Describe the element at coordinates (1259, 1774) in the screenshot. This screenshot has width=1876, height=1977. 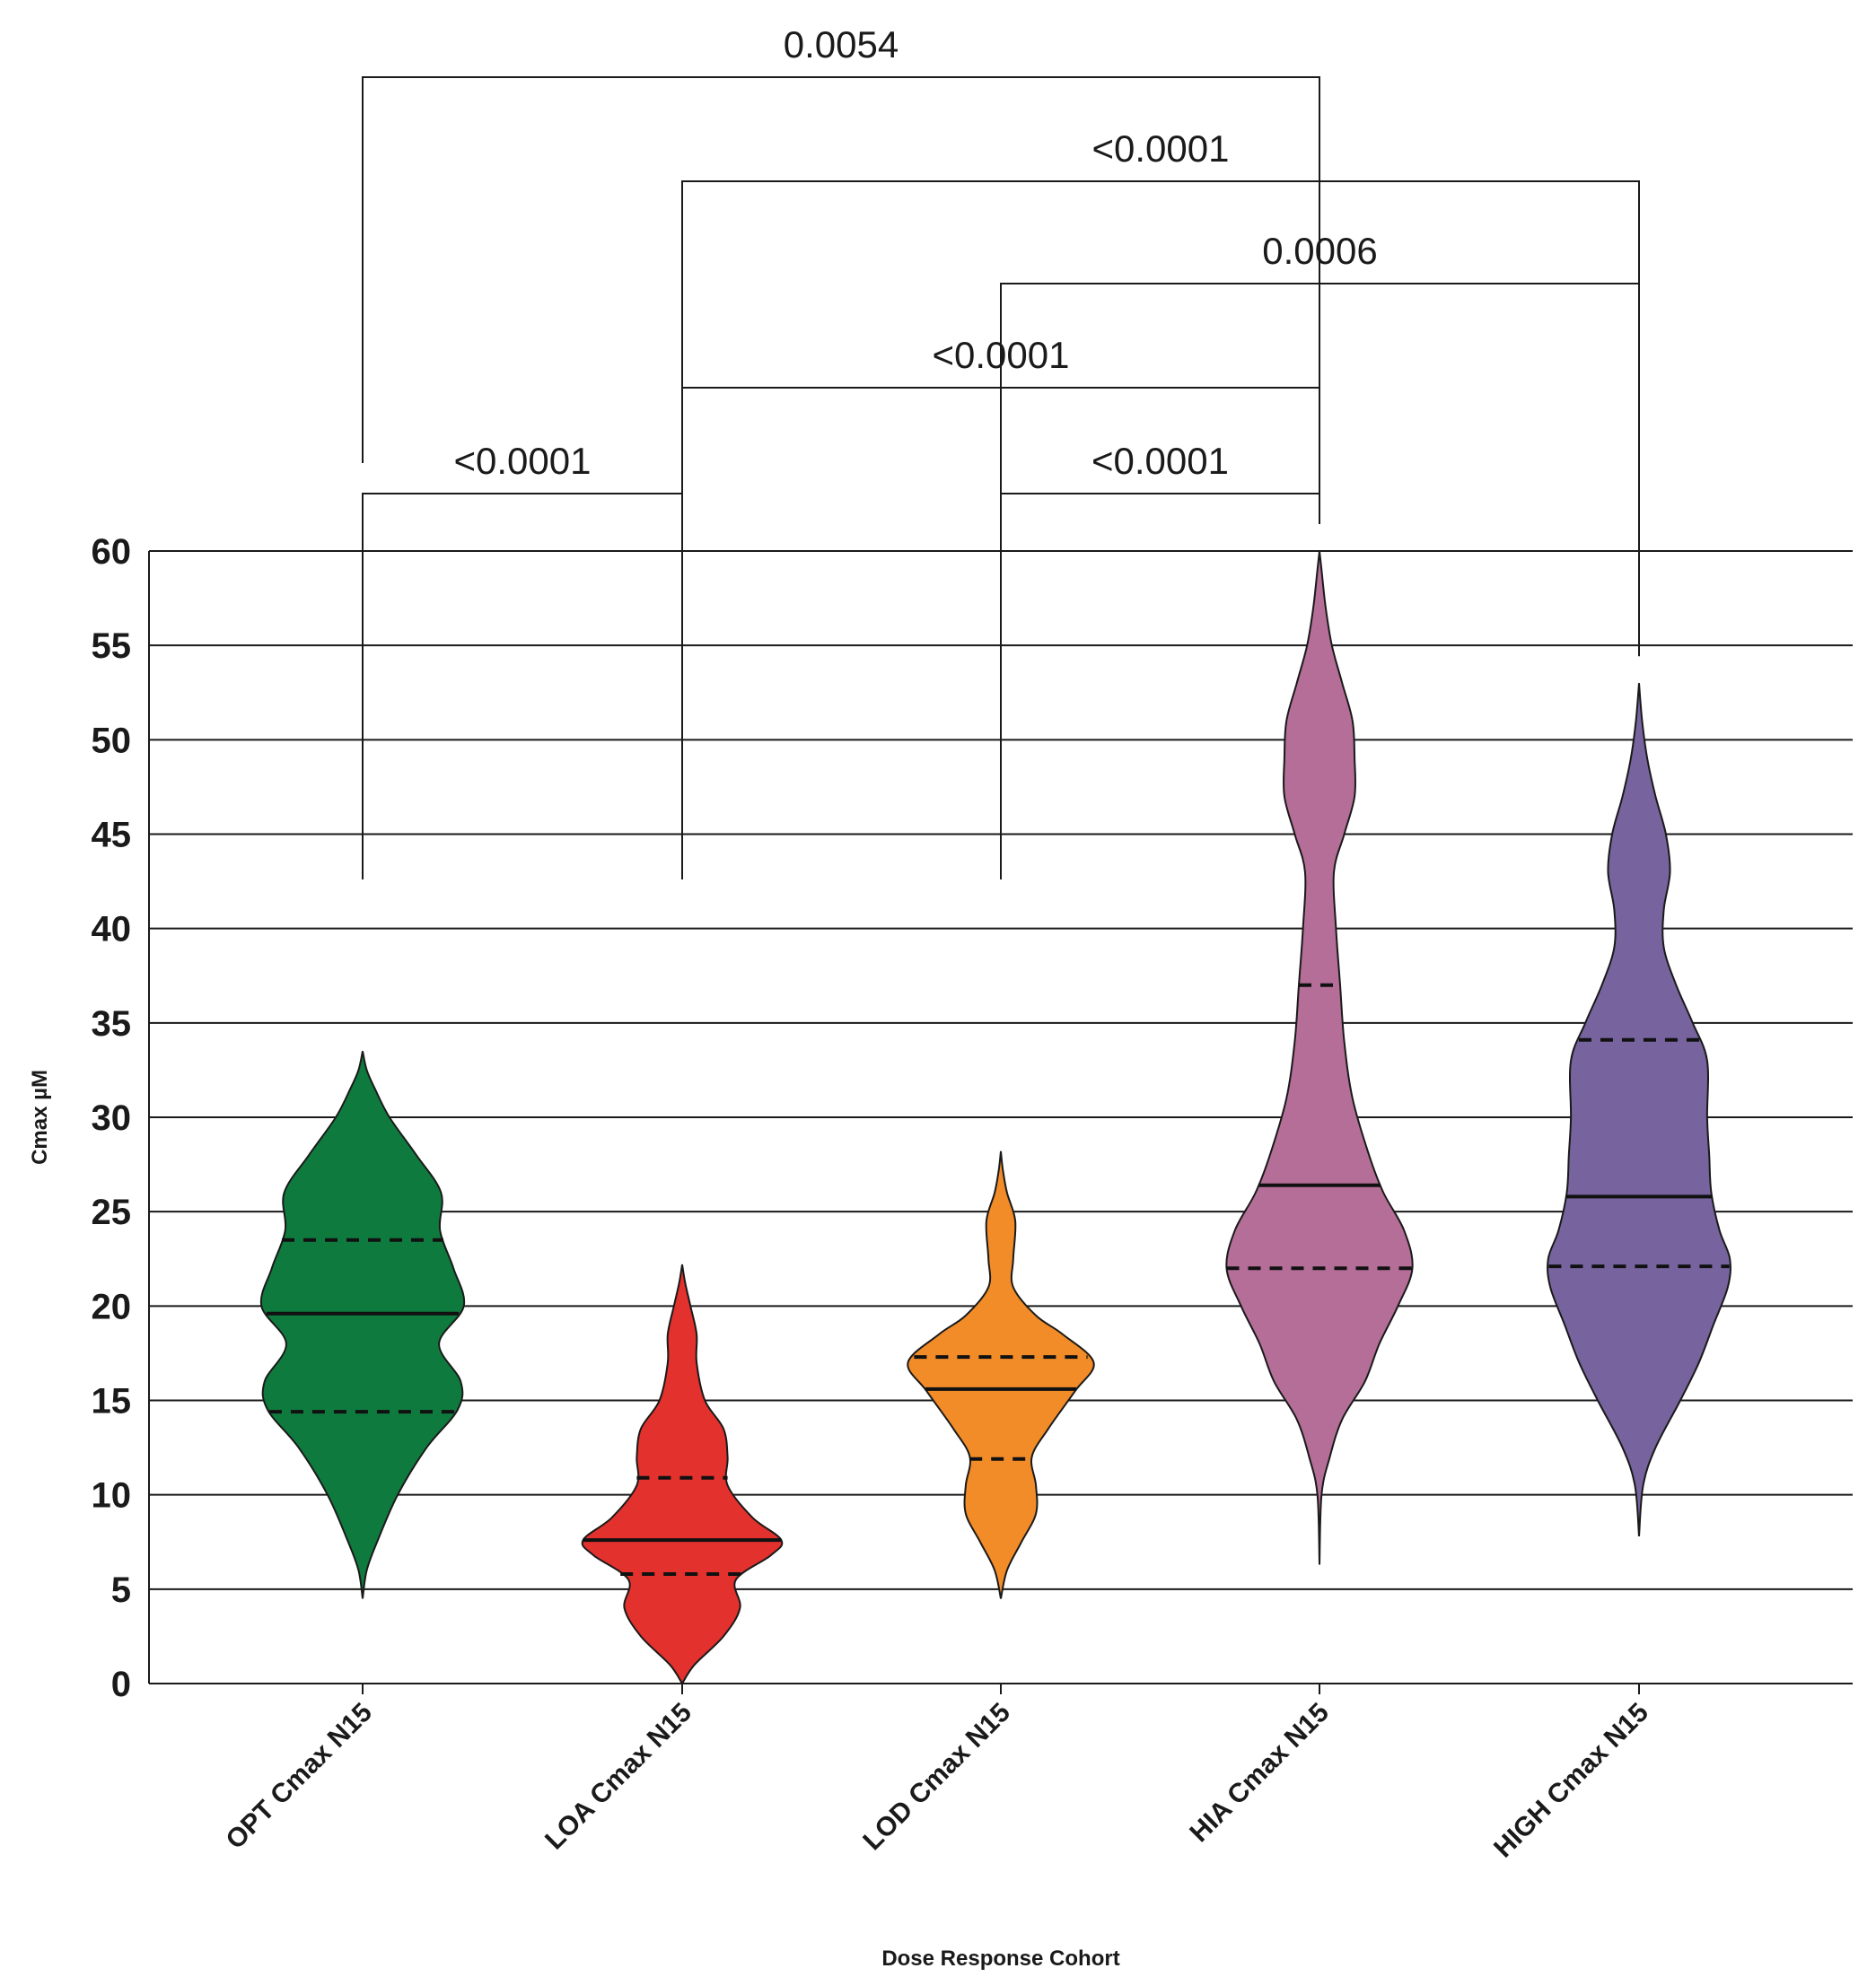
I see `x-tick-label: HIA Cmax N15` at that location.